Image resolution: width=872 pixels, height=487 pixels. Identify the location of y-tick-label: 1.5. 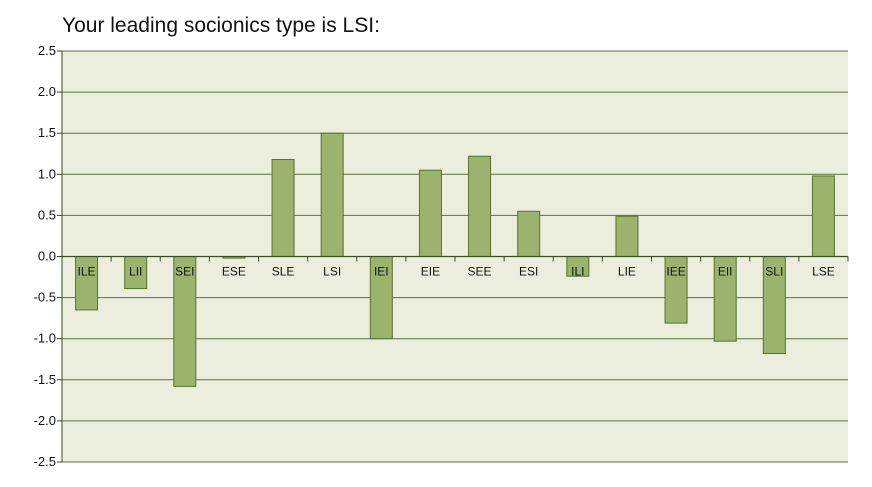
(47, 132).